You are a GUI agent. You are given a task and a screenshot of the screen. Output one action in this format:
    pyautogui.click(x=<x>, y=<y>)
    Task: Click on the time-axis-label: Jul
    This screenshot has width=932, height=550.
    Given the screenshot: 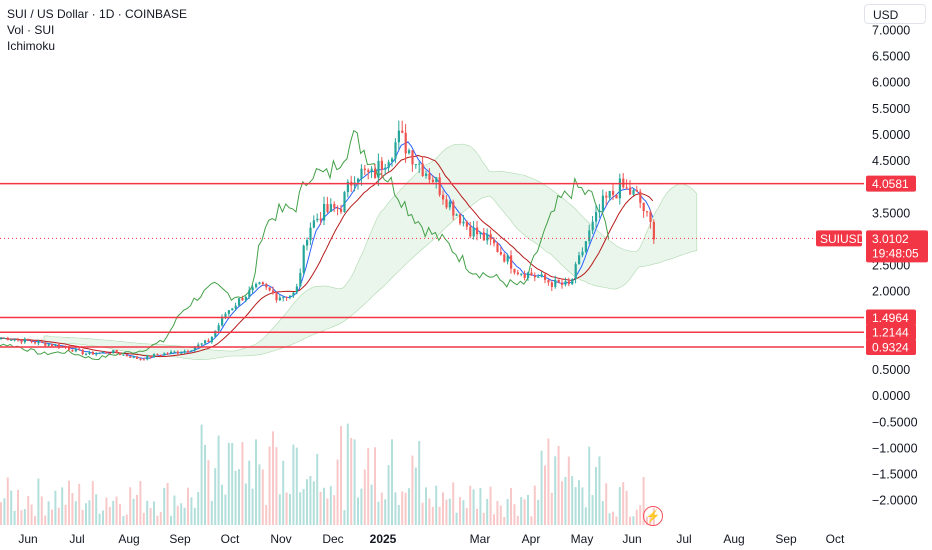 What is the action you would take?
    pyautogui.click(x=683, y=539)
    